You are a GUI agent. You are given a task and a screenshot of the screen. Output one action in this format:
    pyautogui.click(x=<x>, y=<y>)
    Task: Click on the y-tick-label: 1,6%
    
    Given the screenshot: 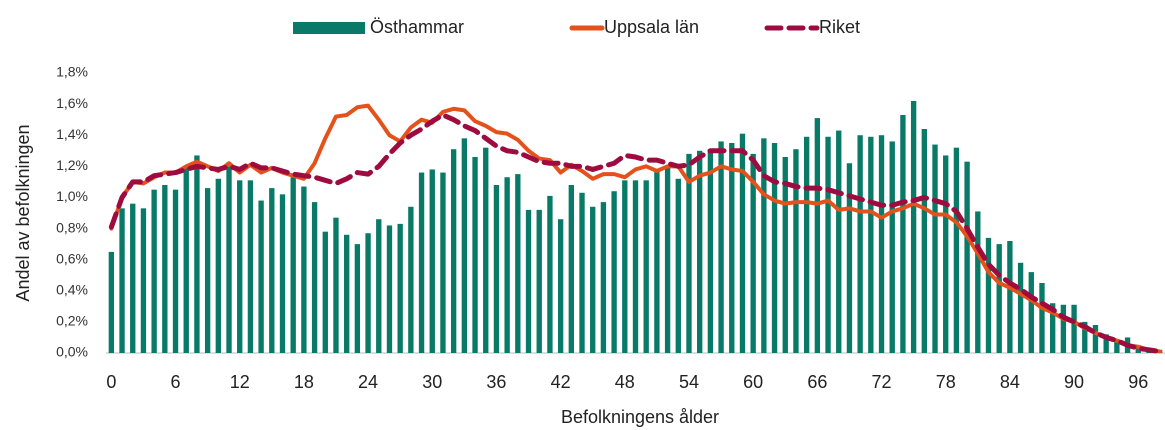 What is the action you would take?
    pyautogui.click(x=72, y=103)
    